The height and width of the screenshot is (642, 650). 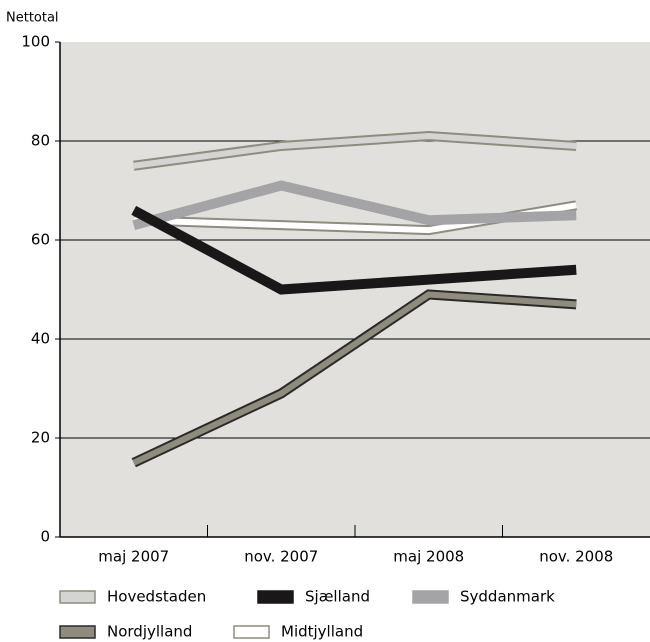 I want to click on x-tick-label: nov. 2007, so click(x=281, y=557).